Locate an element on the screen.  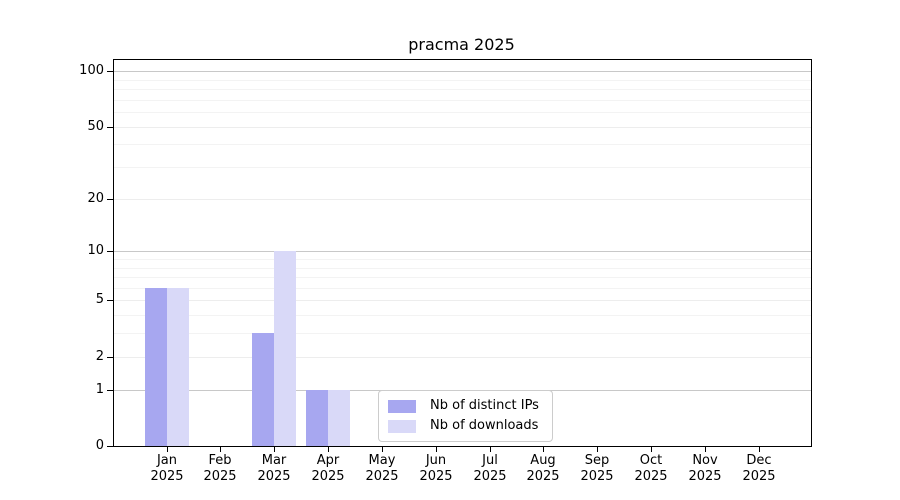
y-tick-label-50: 50 is located at coordinates (95, 126).